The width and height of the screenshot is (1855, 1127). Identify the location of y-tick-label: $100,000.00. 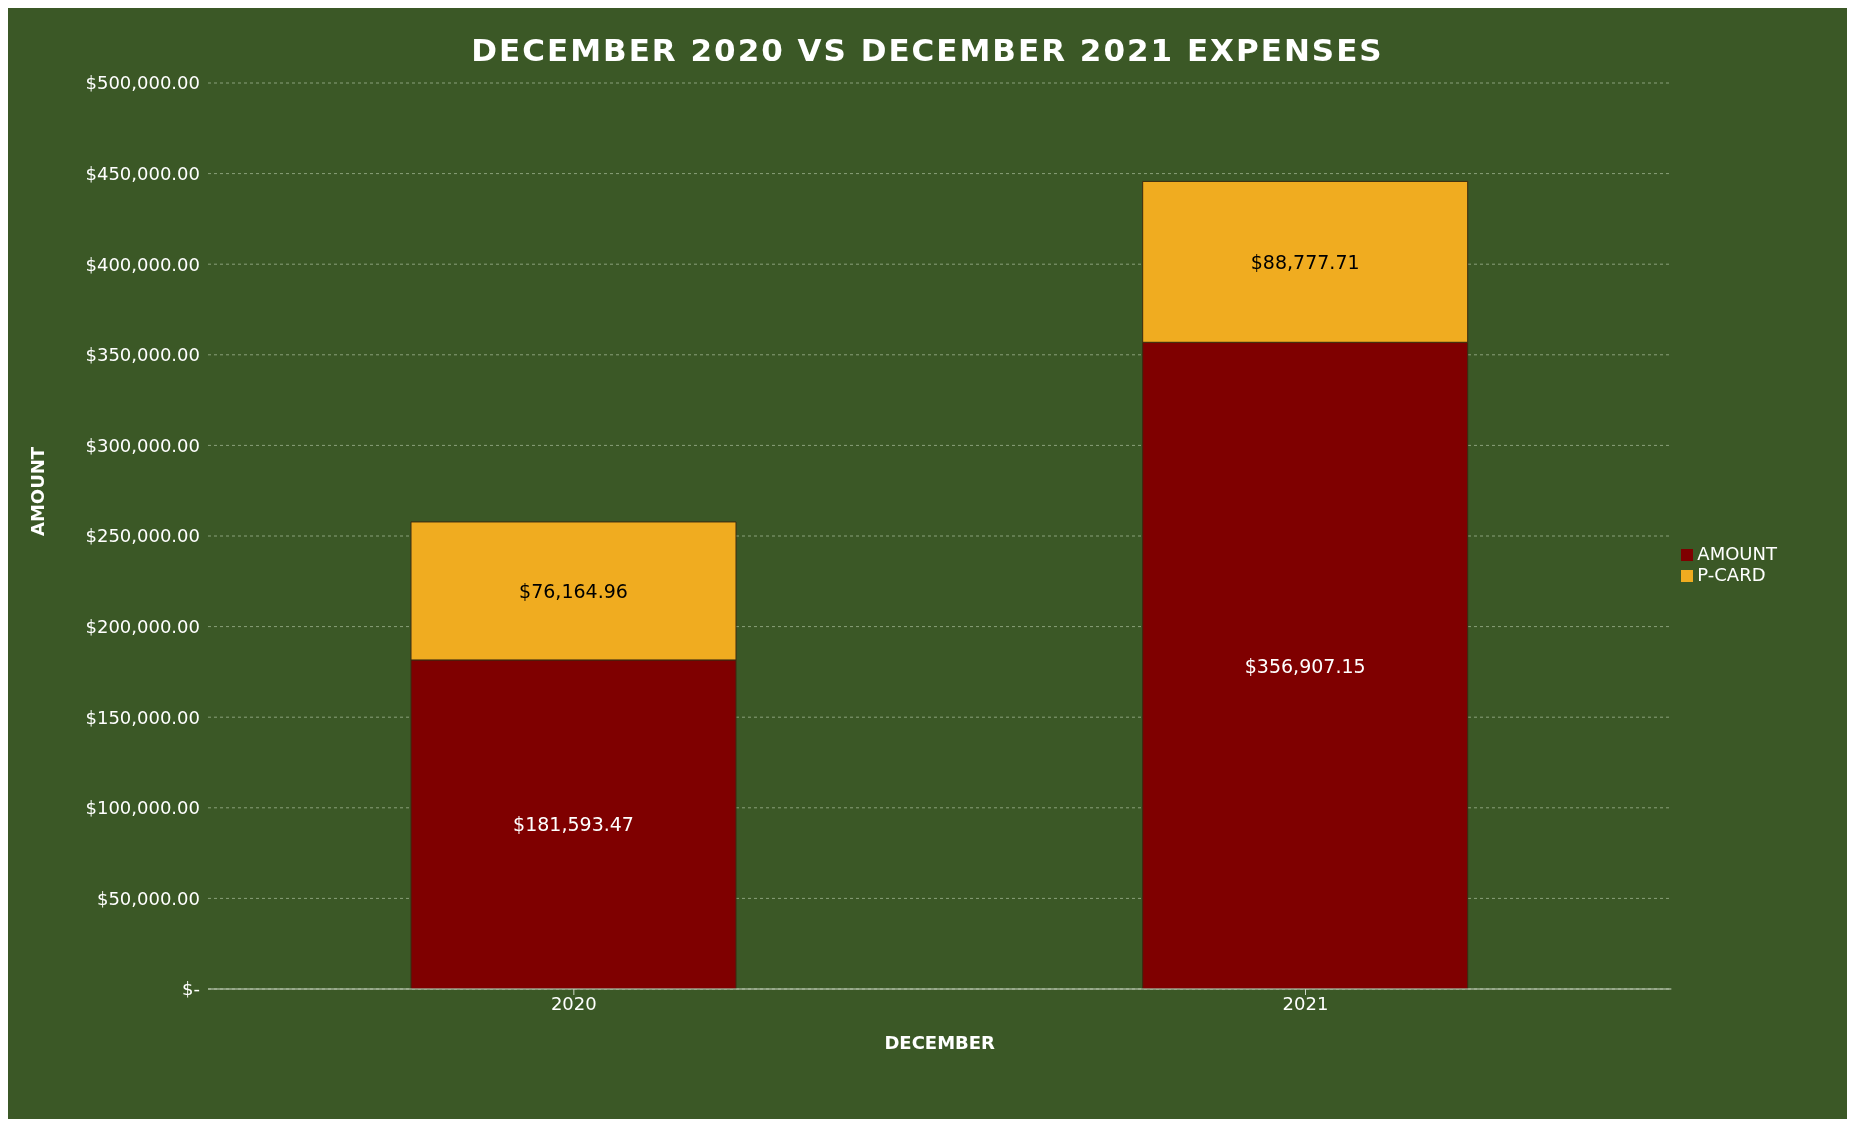
(142, 808).